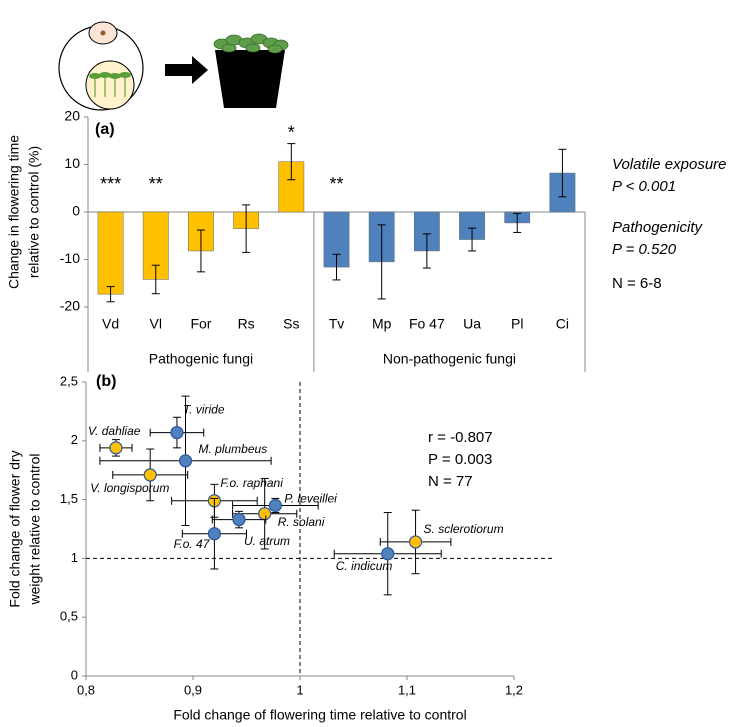  Describe the element at coordinates (34, 212) in the screenshot. I see `y-axis-label: relative to control (%)` at that location.